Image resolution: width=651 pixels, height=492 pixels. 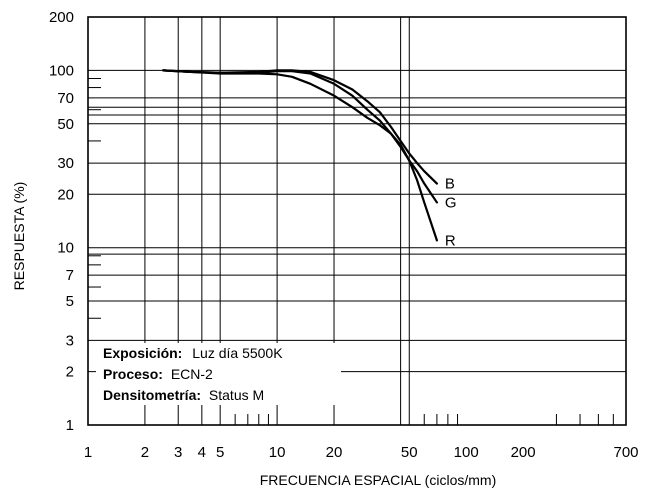 What do you see at coordinates (133, 374) in the screenshot?
I see `annotation-process-label: Proceso:` at bounding box center [133, 374].